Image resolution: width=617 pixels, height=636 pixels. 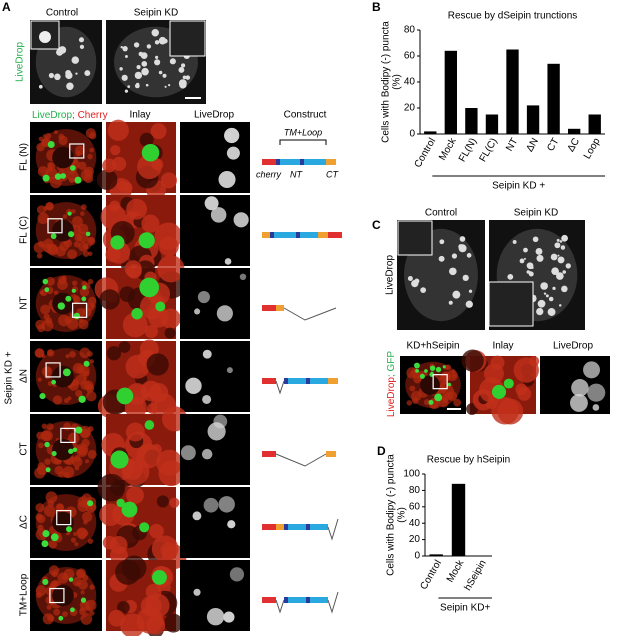 What do you see at coordinates (187, 38) in the screenshot?
I see `inset` at bounding box center [187, 38].